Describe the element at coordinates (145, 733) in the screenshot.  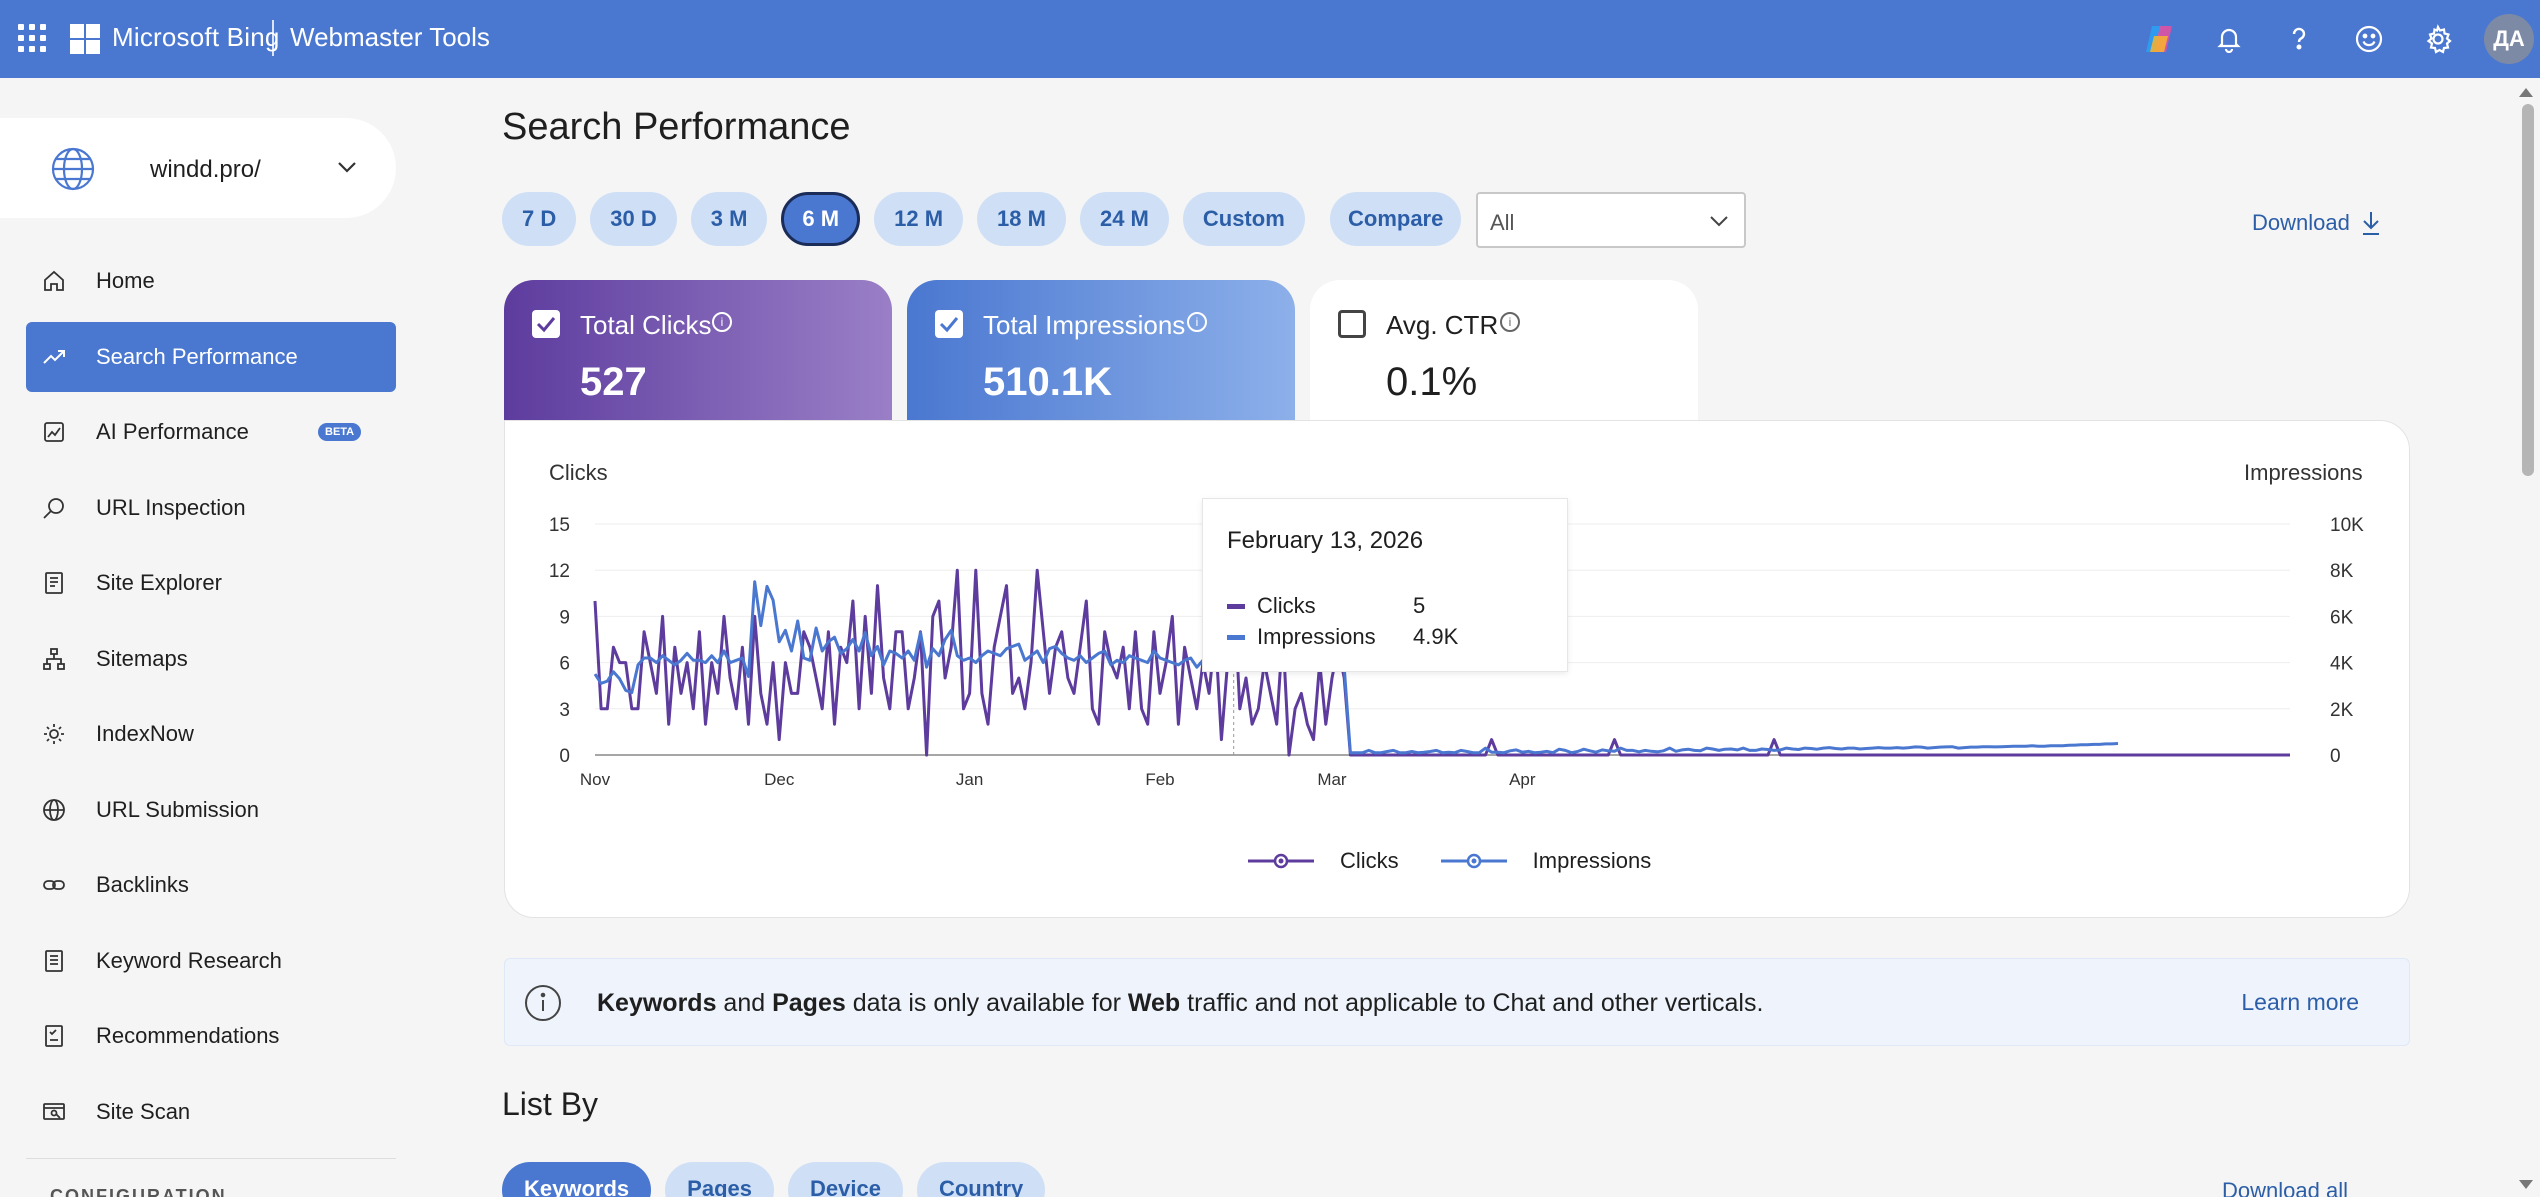
I see `sidebar-item-label: IndexNow` at that location.